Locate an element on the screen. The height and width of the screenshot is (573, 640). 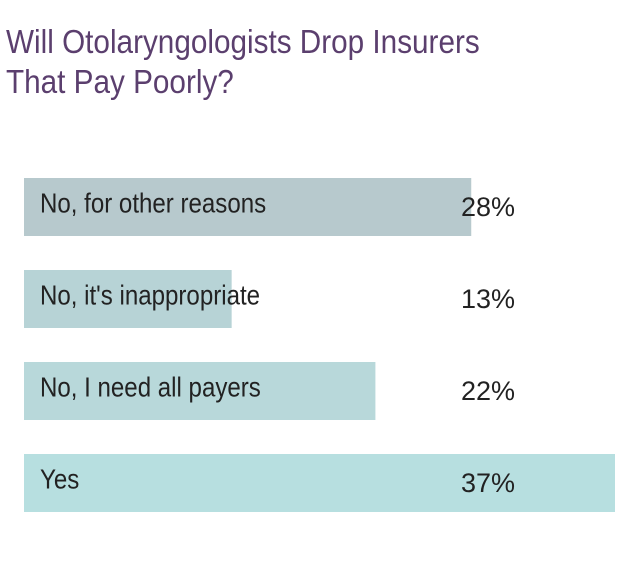
category-label: No, for other reasons is located at coordinates (153, 203).